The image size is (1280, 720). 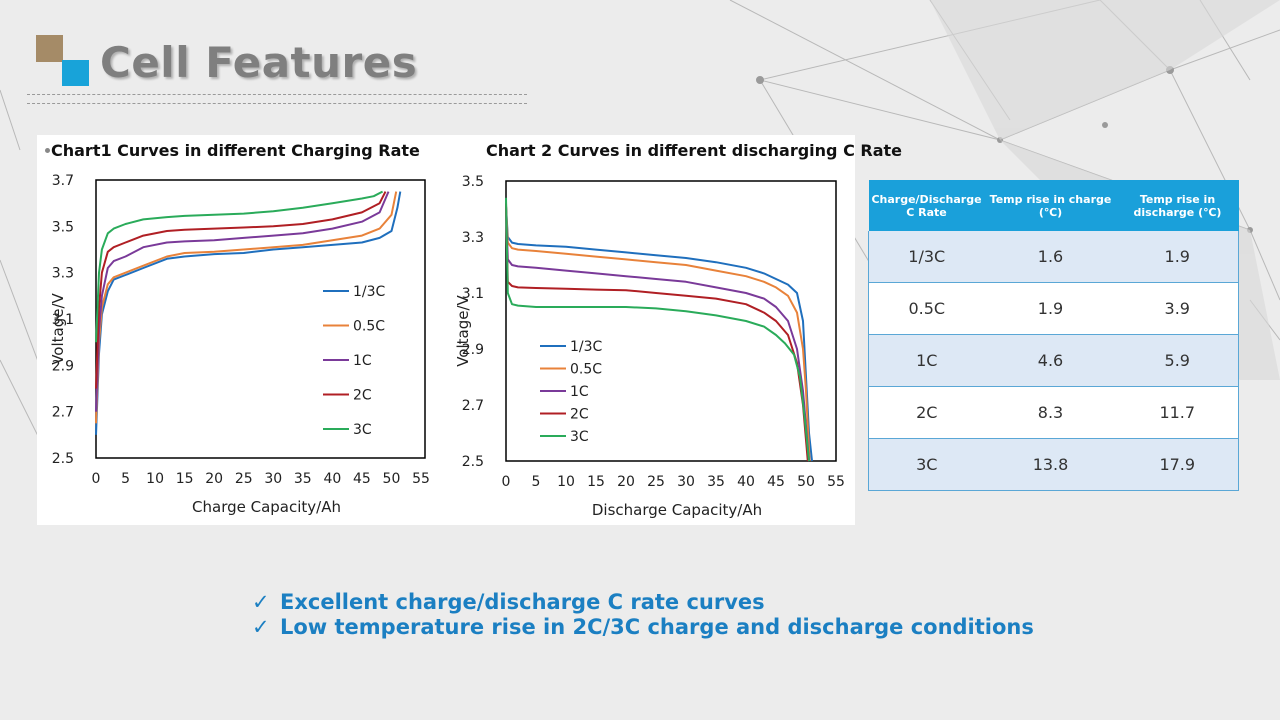 I want to click on cell-temp-discharge: 3.9, so click(x=1177, y=308).